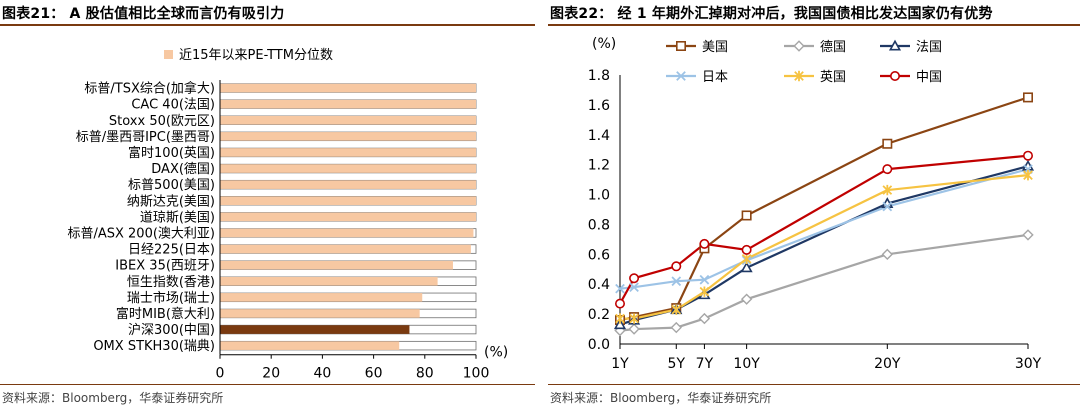  What do you see at coordinates (171, 201) in the screenshot?
I see `category-label: 纳斯达克(美国)` at bounding box center [171, 201].